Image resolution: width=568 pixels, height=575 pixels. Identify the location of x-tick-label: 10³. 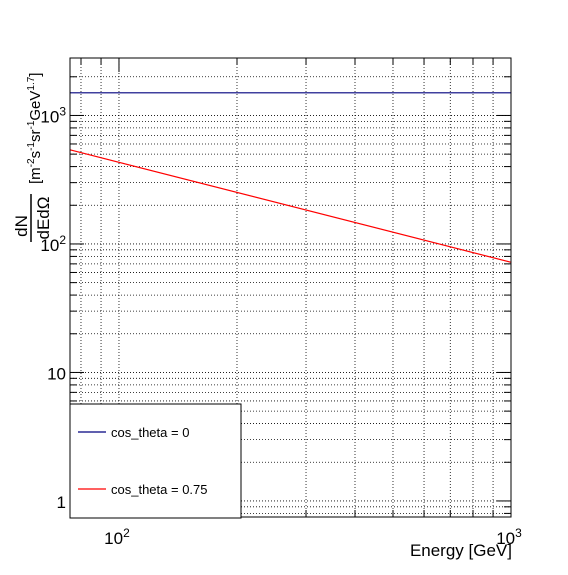
(509, 537).